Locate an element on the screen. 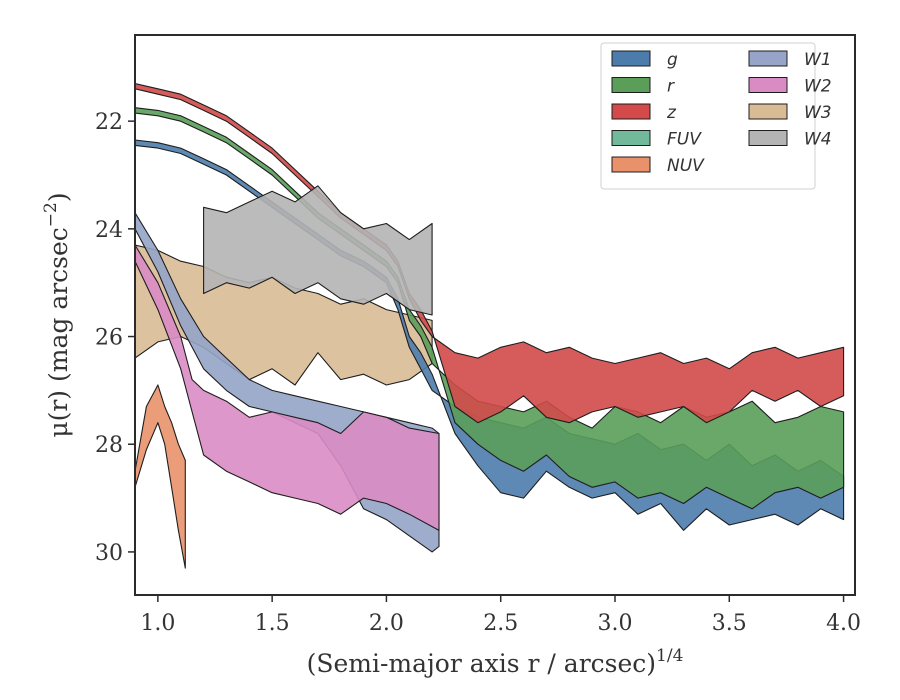  legend-swatch-g is located at coordinates (631, 58).